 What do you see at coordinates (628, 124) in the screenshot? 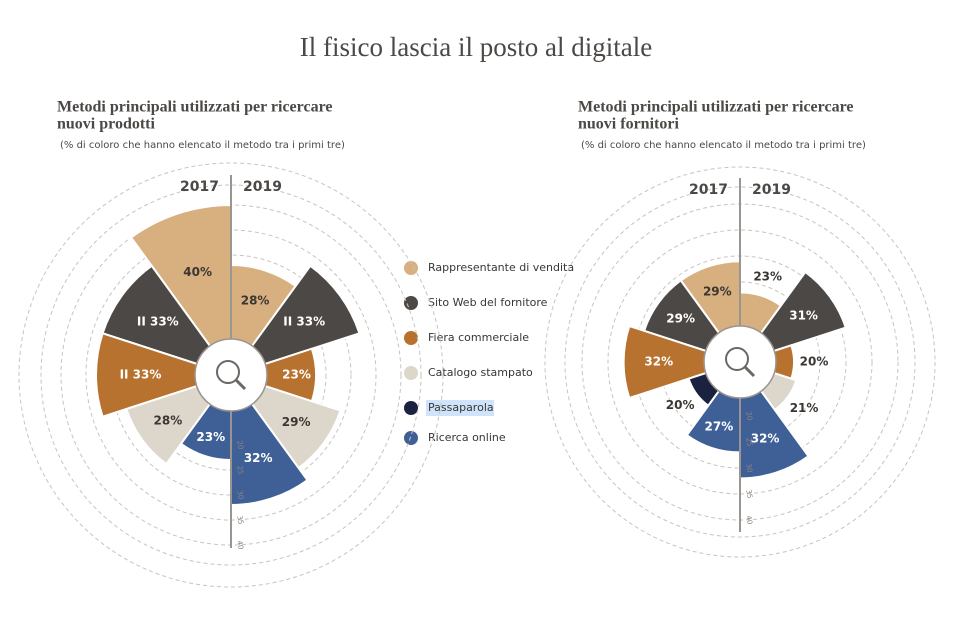
I see `chart-title: nuovi fornitori` at bounding box center [628, 124].